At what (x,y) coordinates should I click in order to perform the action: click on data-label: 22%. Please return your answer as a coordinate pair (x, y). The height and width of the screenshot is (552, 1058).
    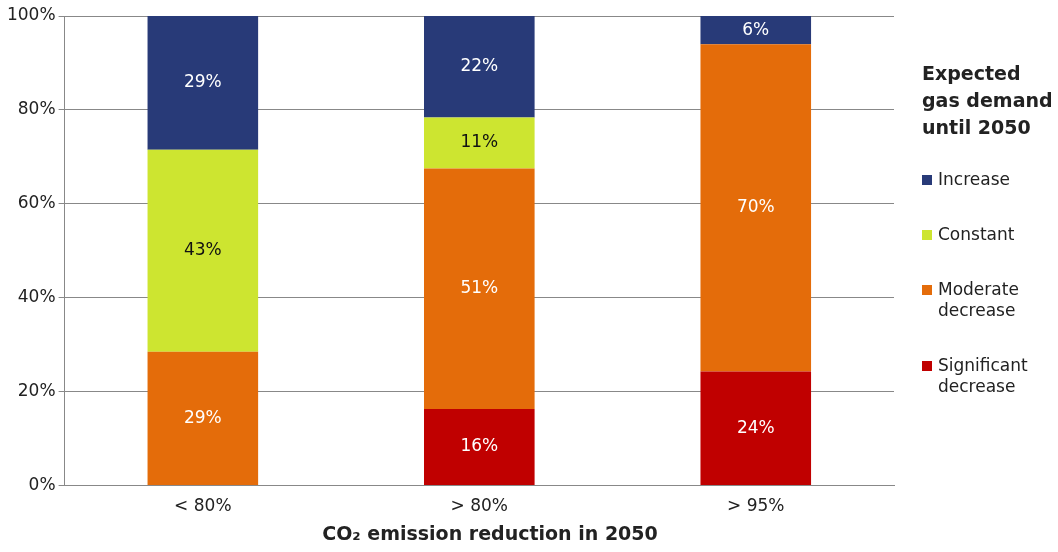
    Looking at the image, I should click on (479, 65).